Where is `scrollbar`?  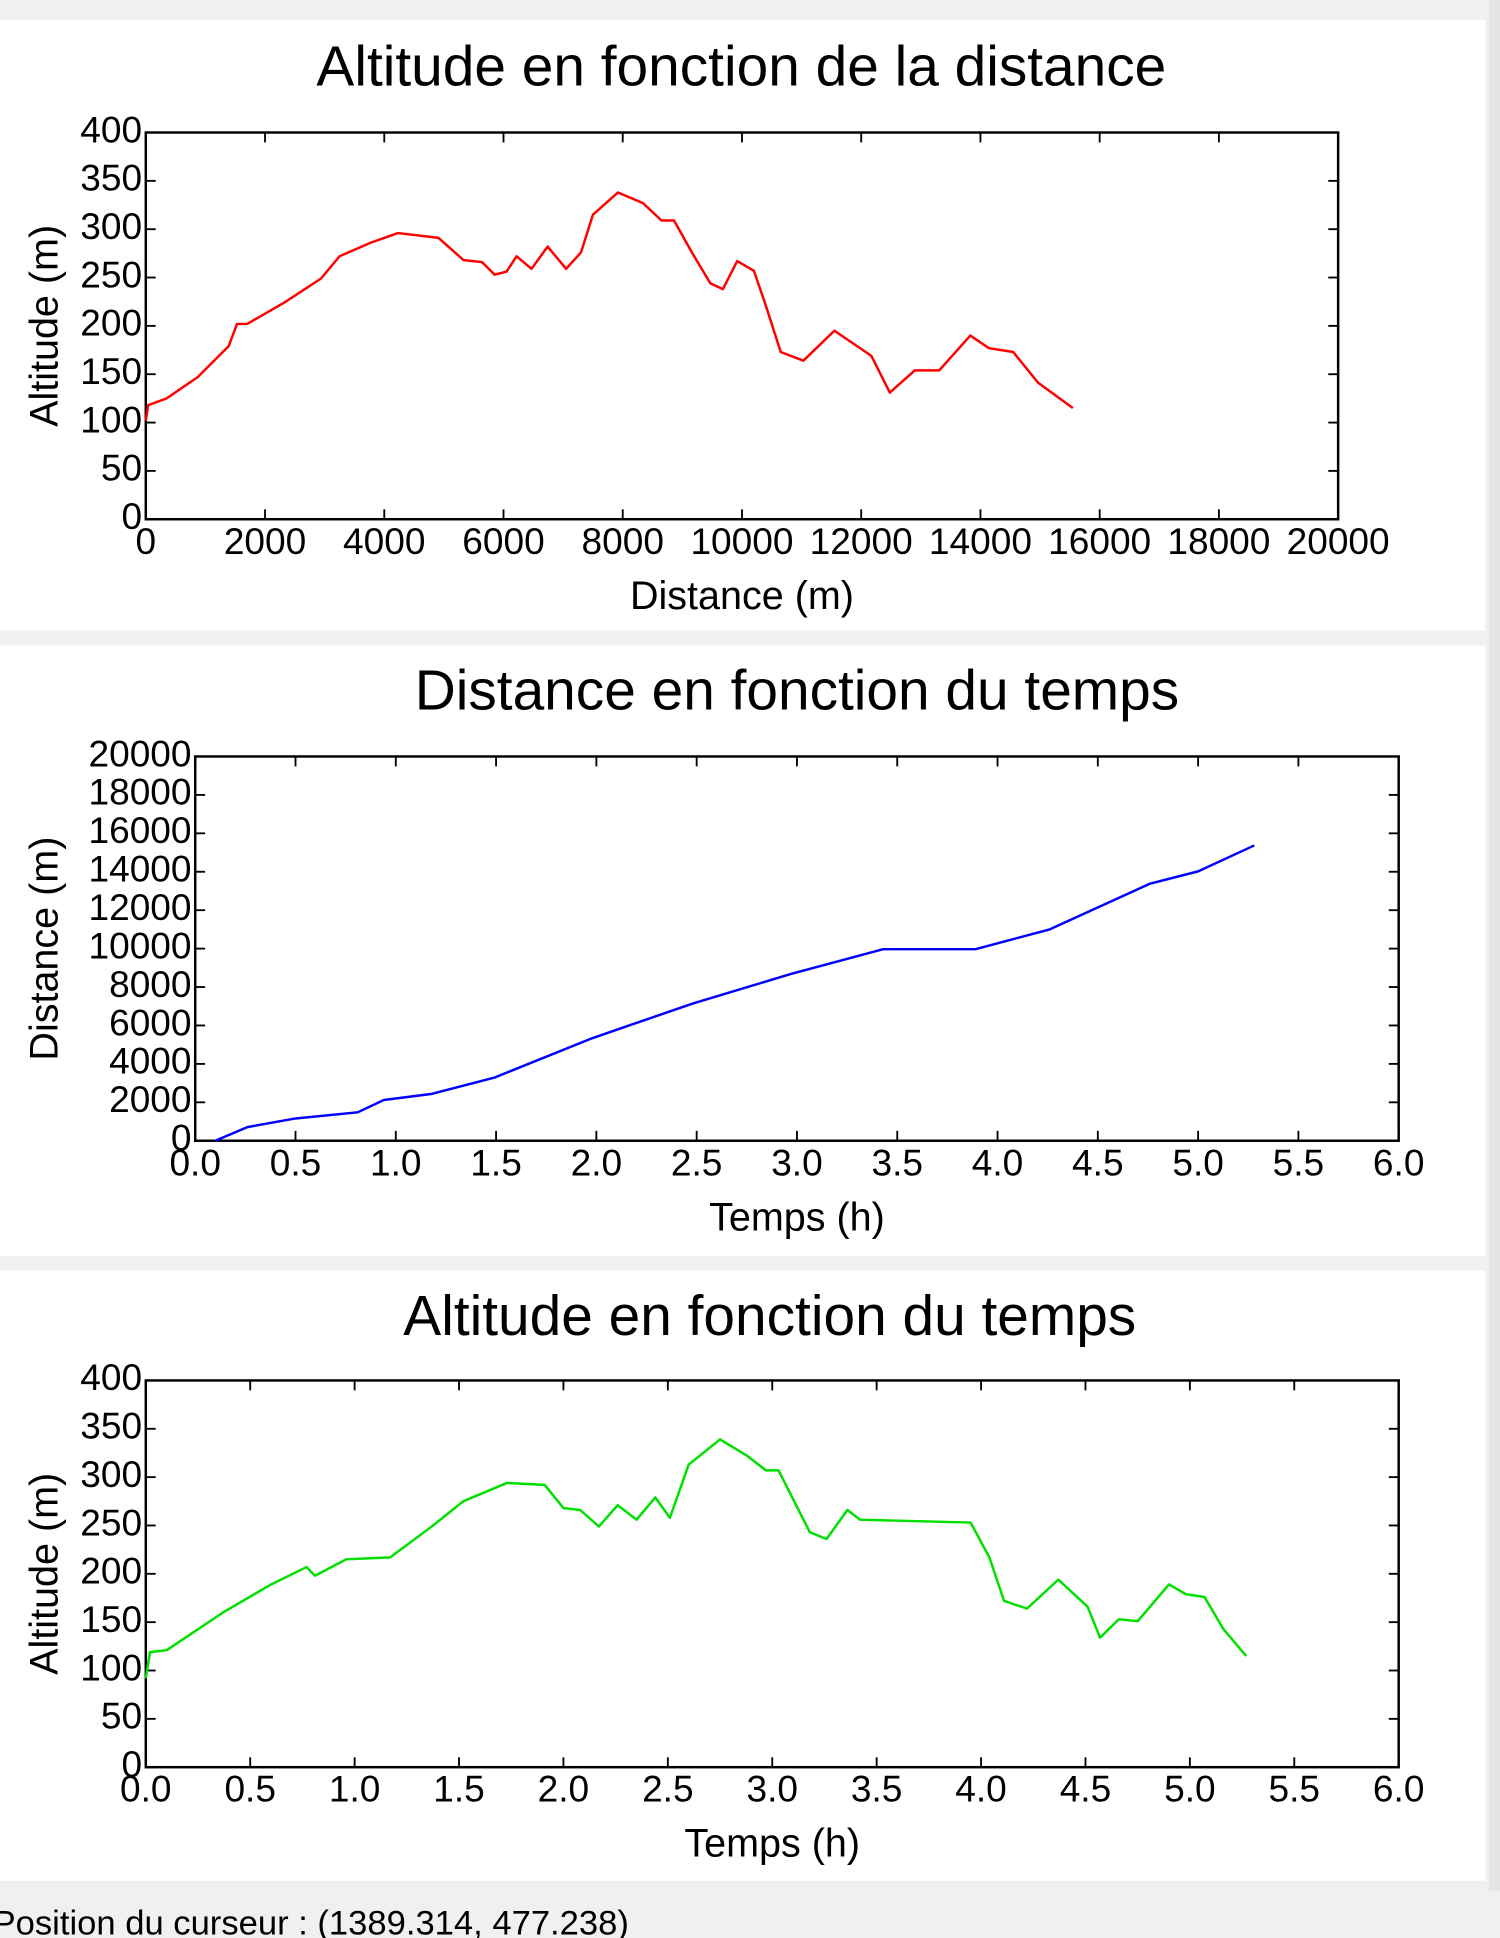
scrollbar is located at coordinates (1494, 945).